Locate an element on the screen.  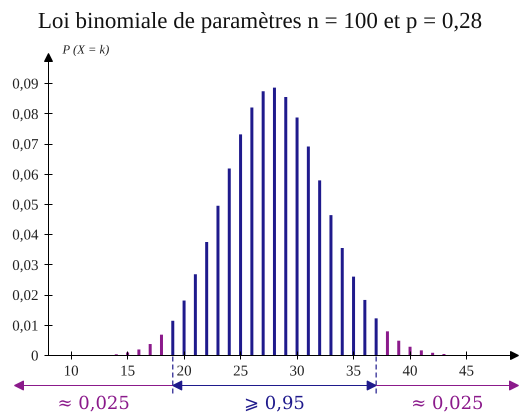
chart-title: Loi binomiale de paramètres n = 100 et p = 0,28 is located at coordinates (260, 20).